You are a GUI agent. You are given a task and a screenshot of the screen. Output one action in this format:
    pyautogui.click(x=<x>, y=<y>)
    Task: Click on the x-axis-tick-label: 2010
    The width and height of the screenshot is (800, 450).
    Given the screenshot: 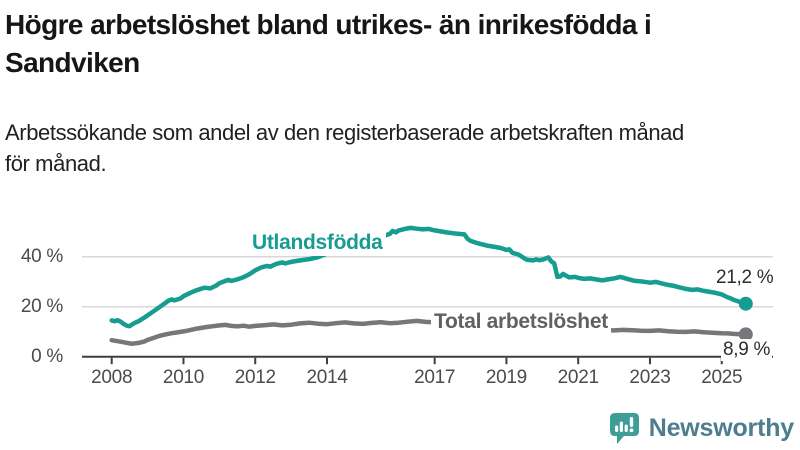 What is the action you would take?
    pyautogui.click(x=183, y=377)
    